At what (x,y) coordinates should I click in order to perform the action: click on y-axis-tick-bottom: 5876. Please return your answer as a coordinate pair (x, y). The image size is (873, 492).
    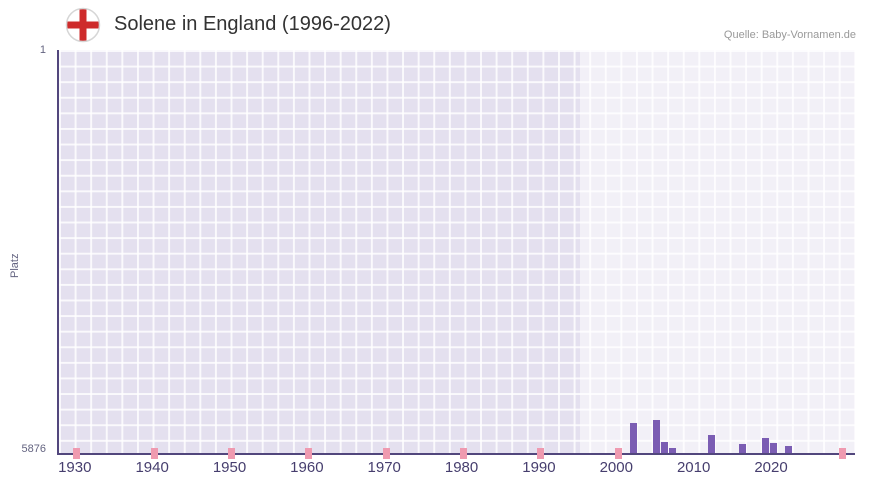
    Looking at the image, I should click on (33, 449).